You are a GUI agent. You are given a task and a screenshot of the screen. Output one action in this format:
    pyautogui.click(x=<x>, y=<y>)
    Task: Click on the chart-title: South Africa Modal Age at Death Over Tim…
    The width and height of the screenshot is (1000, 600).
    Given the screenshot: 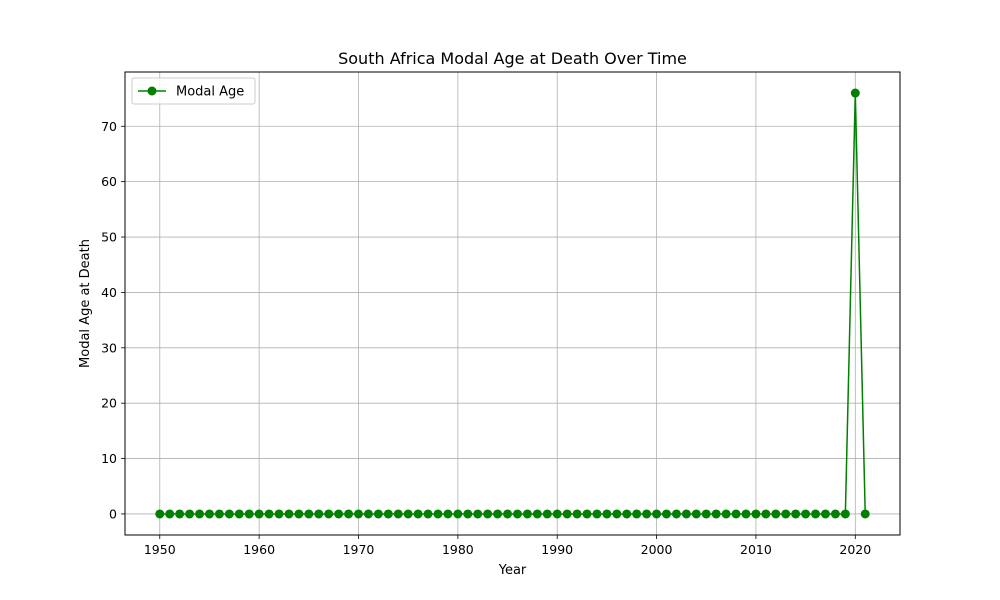 What is the action you would take?
    pyautogui.click(x=512, y=58)
    